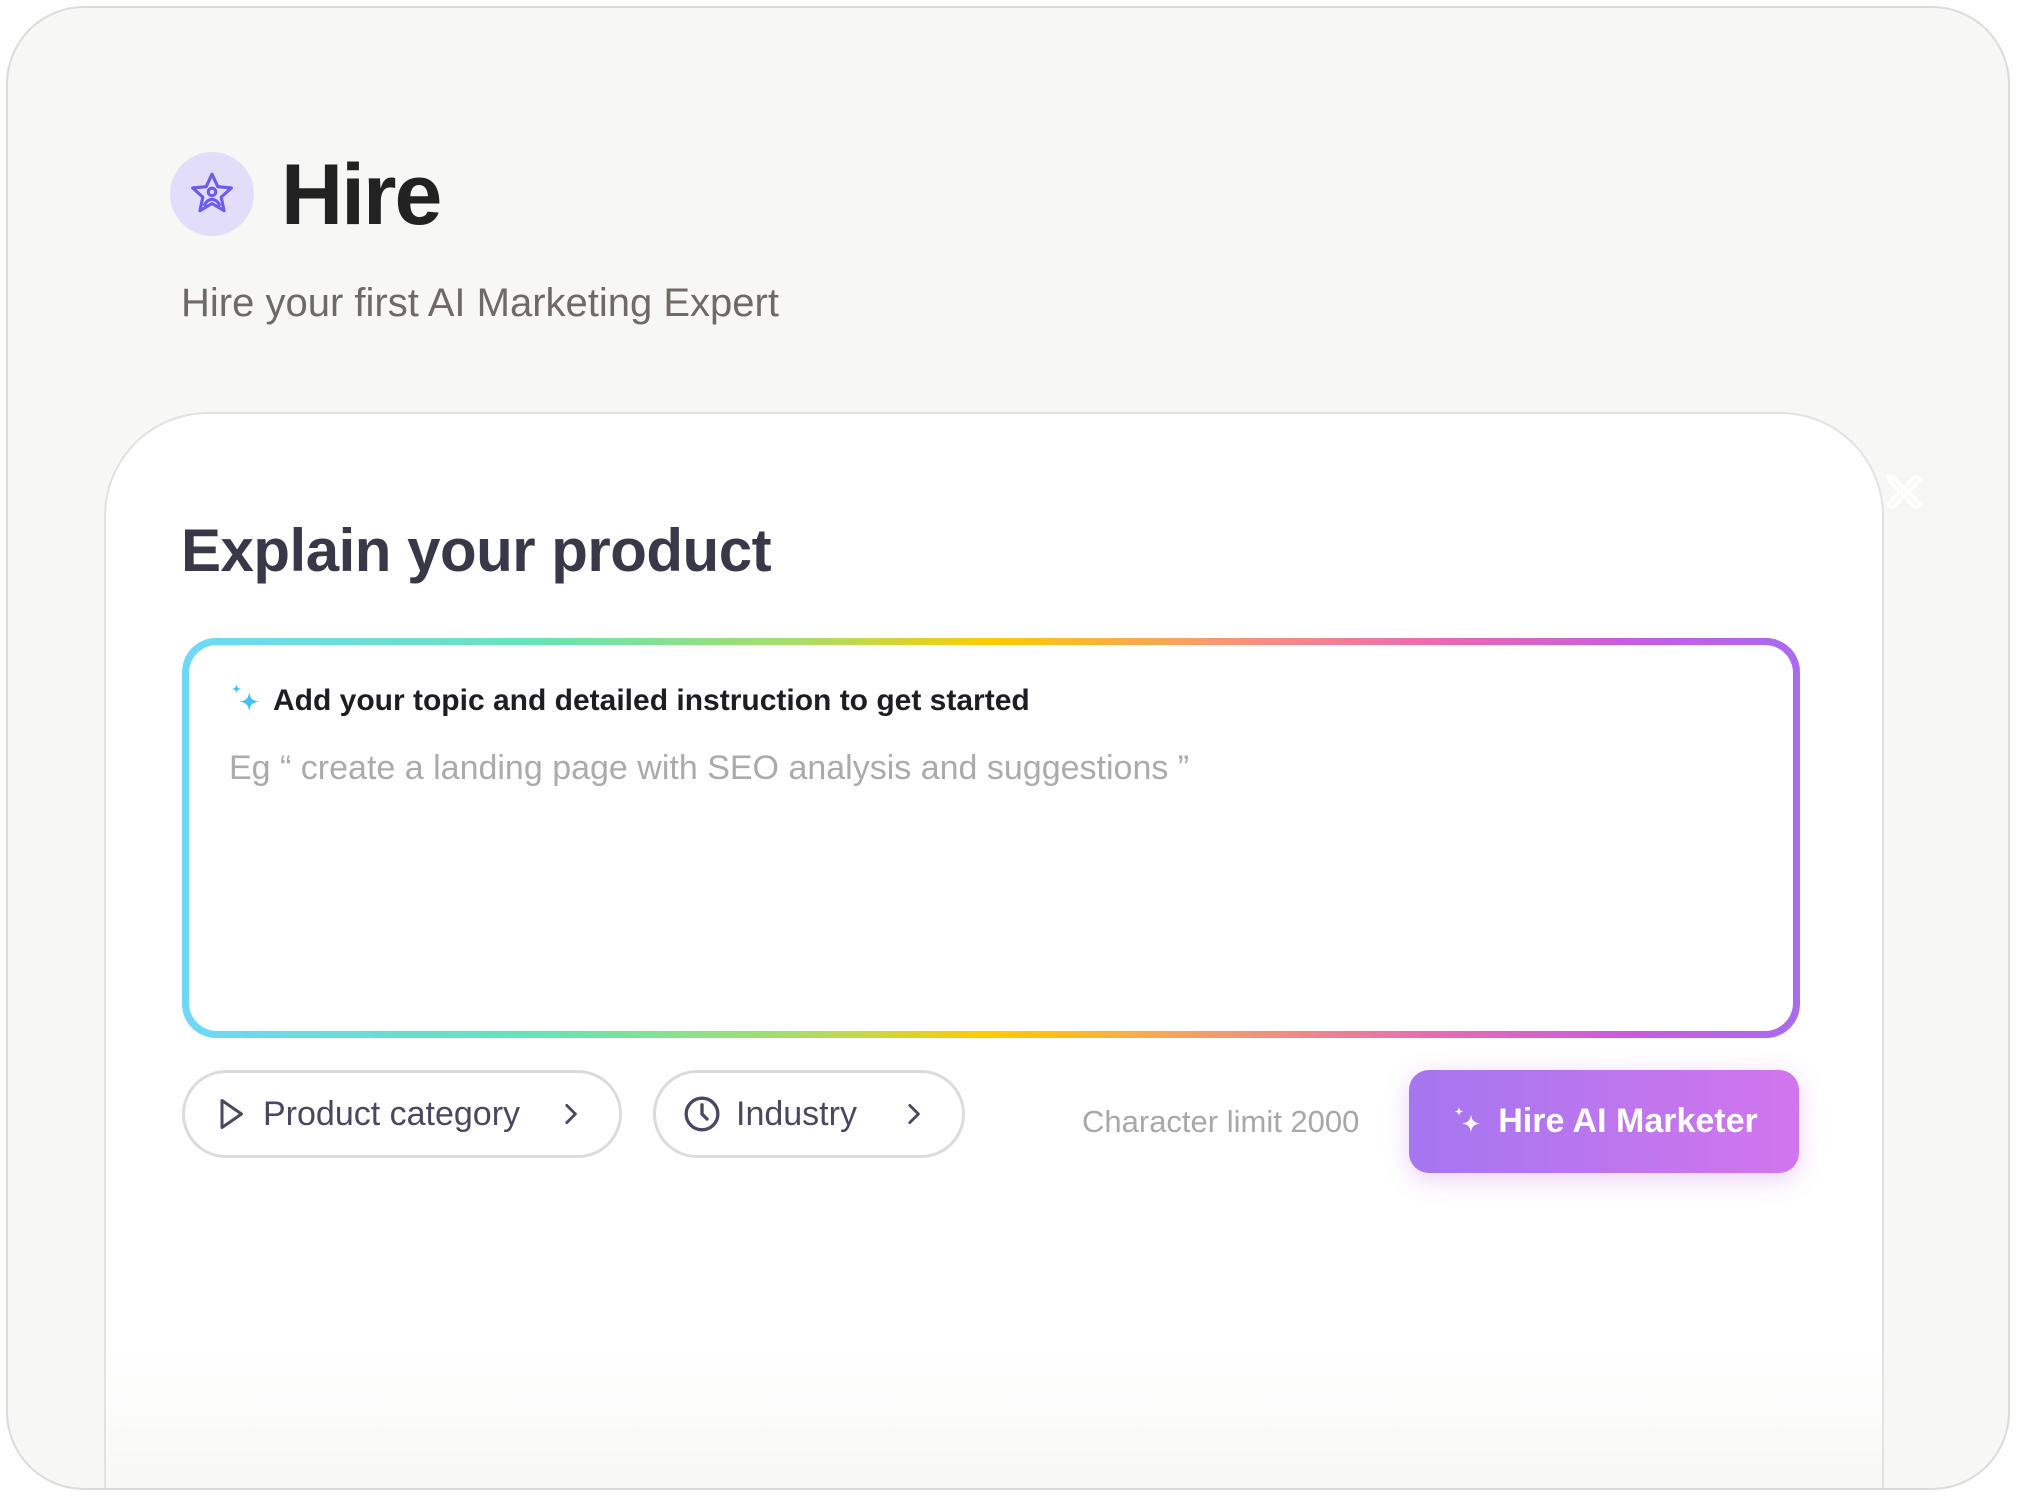 This screenshot has height=1498, width=2020. Describe the element at coordinates (392, 1113) in the screenshot. I see `product-category-label: Product category` at that location.